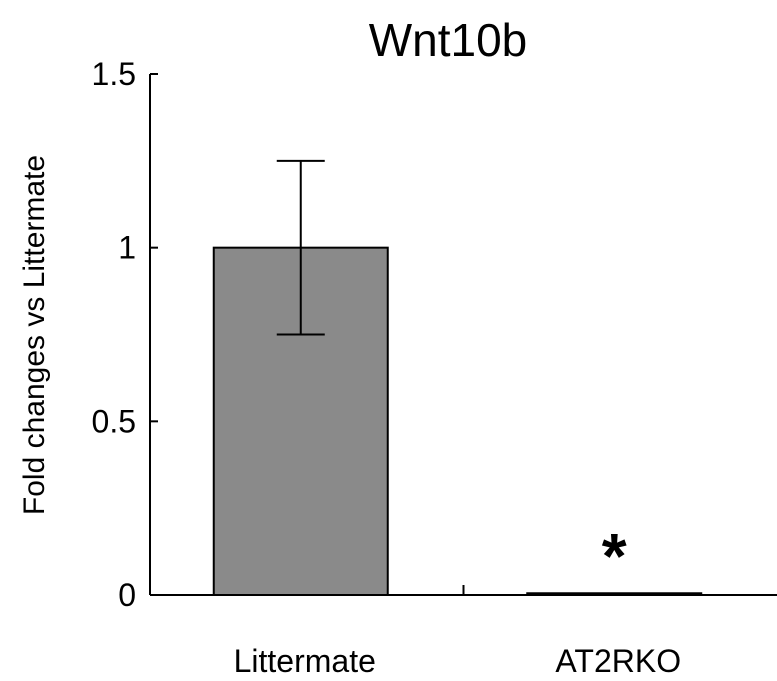  I want to click on chart-title: Wnt10b, so click(448, 40).